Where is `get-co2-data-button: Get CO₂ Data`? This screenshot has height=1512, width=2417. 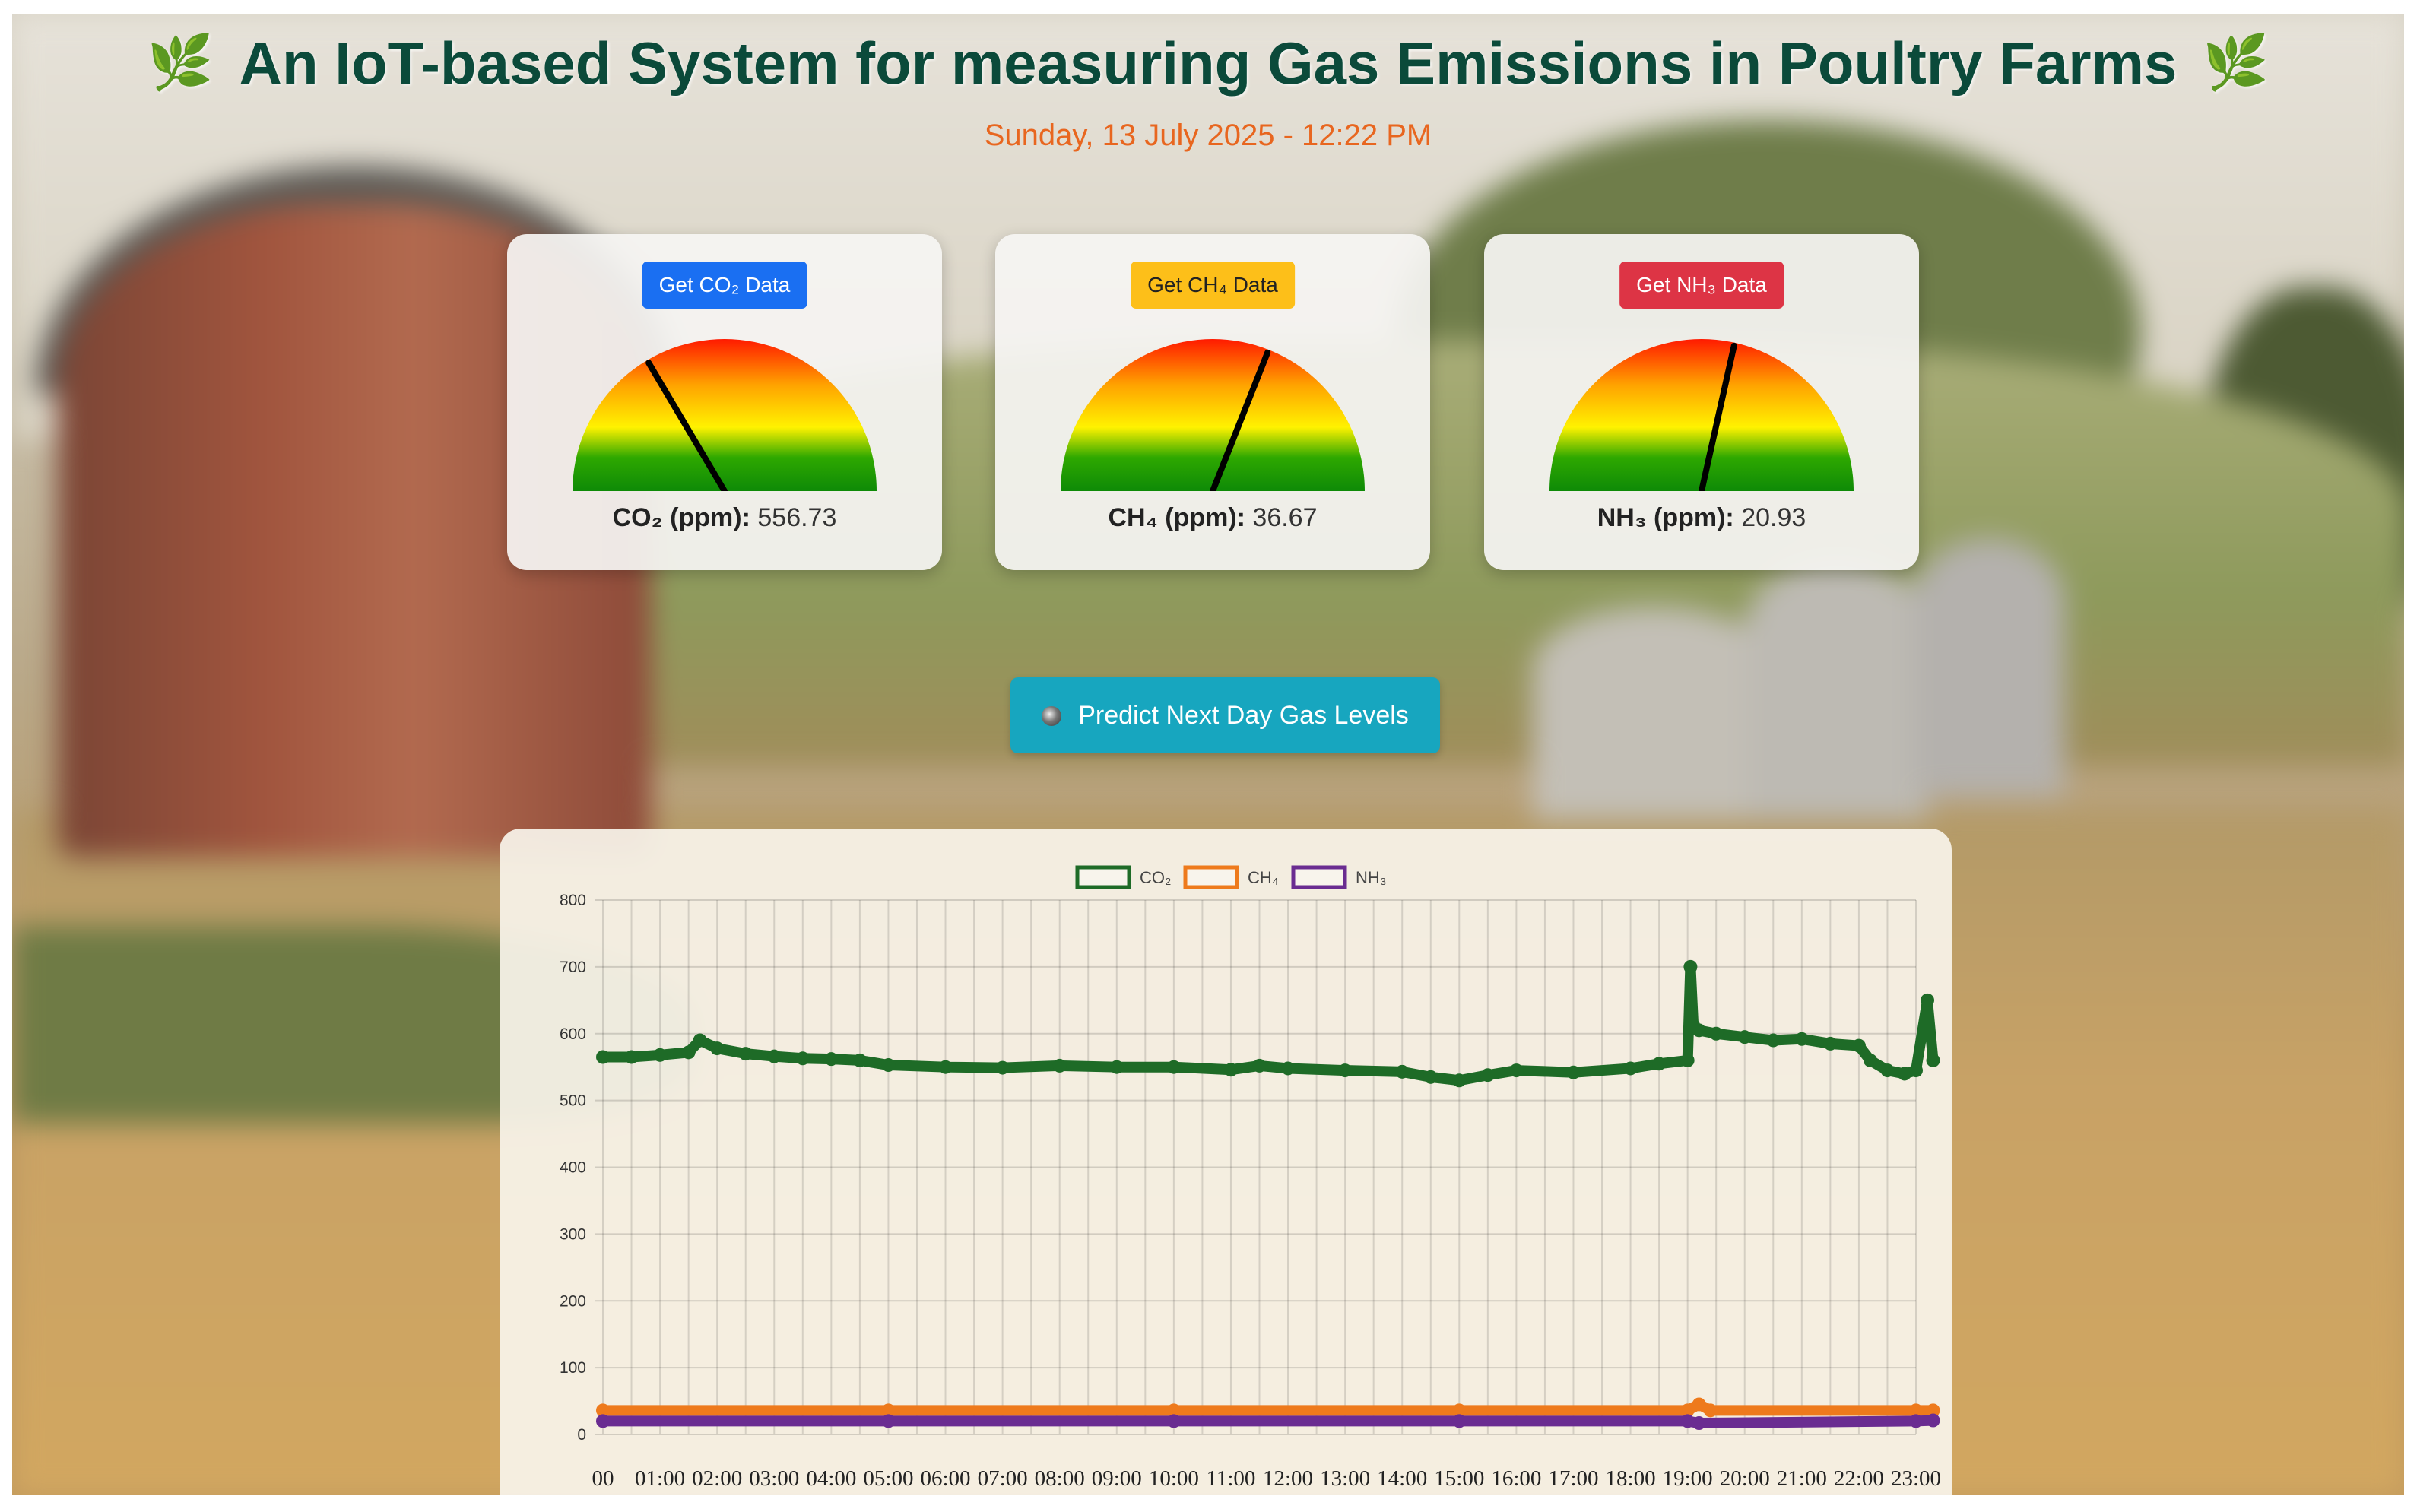
get-co2-data-button: Get CO₂ Data is located at coordinates (724, 285).